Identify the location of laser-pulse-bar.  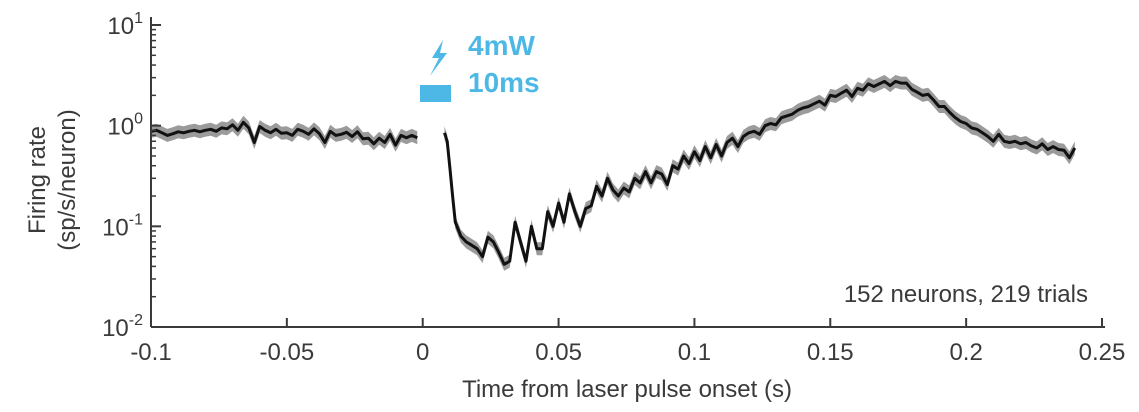
(435, 93).